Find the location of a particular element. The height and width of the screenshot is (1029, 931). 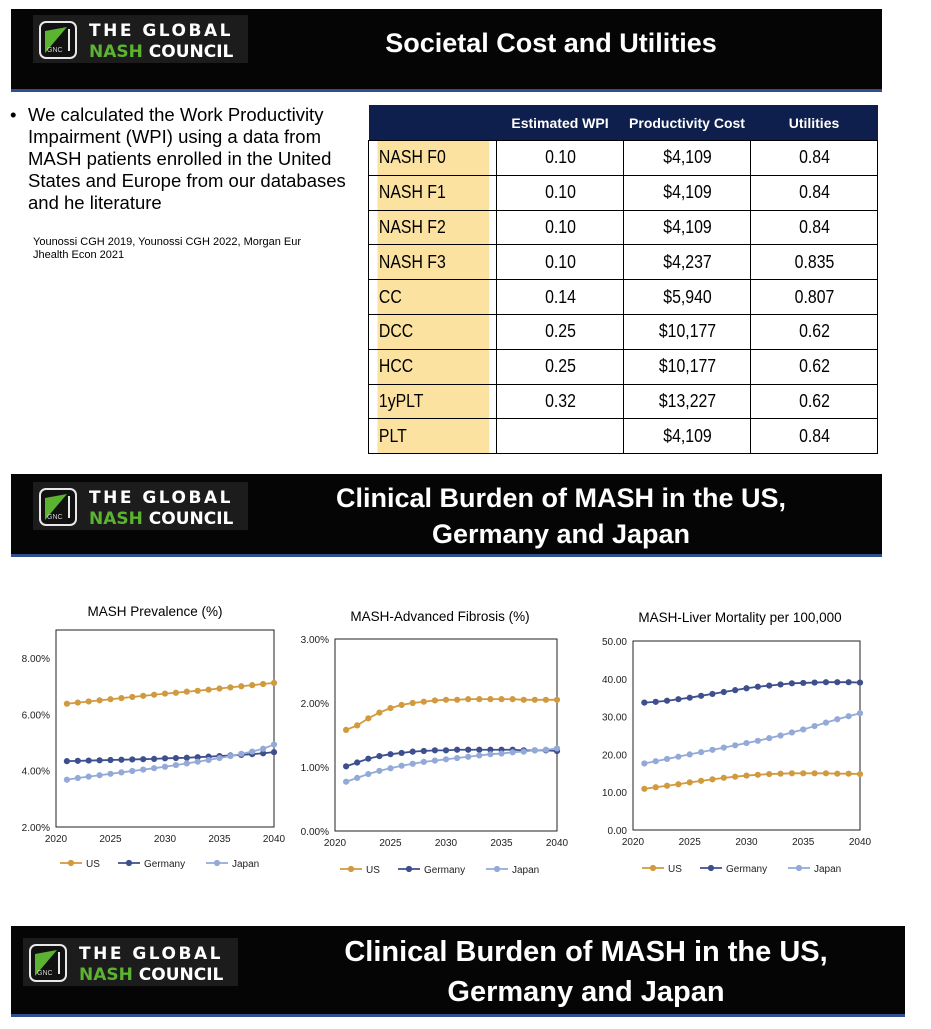

utility-cell: 0.62 is located at coordinates (814, 366).